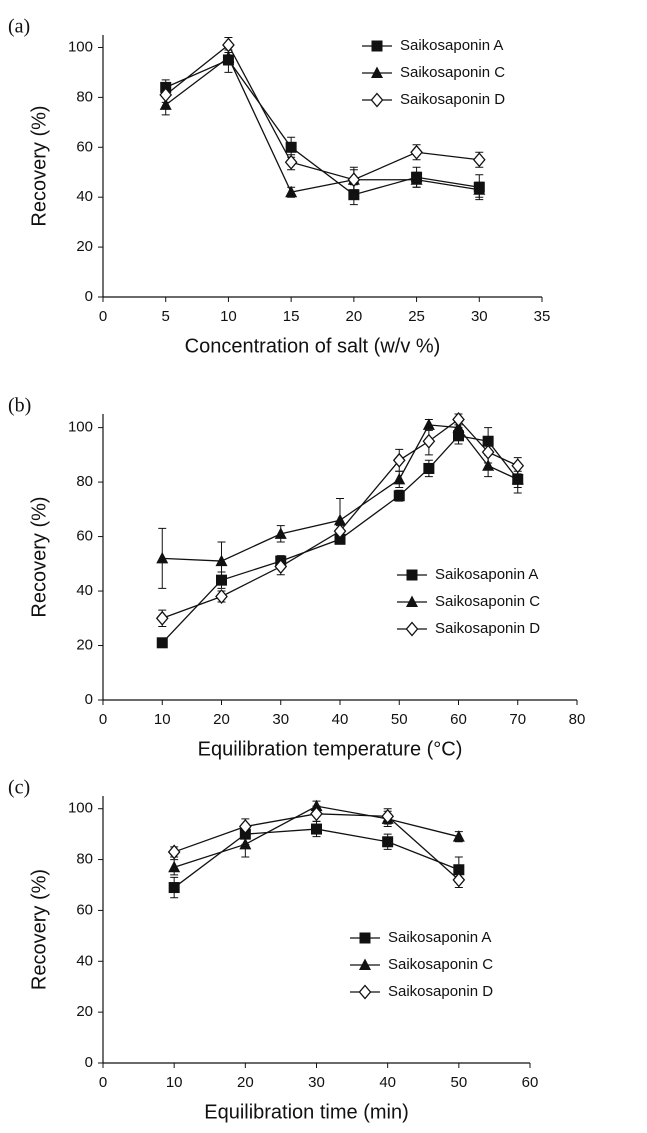 This screenshot has height=1133, width=647. What do you see at coordinates (577, 719) in the screenshot?
I see `x-tick-label: 80` at bounding box center [577, 719].